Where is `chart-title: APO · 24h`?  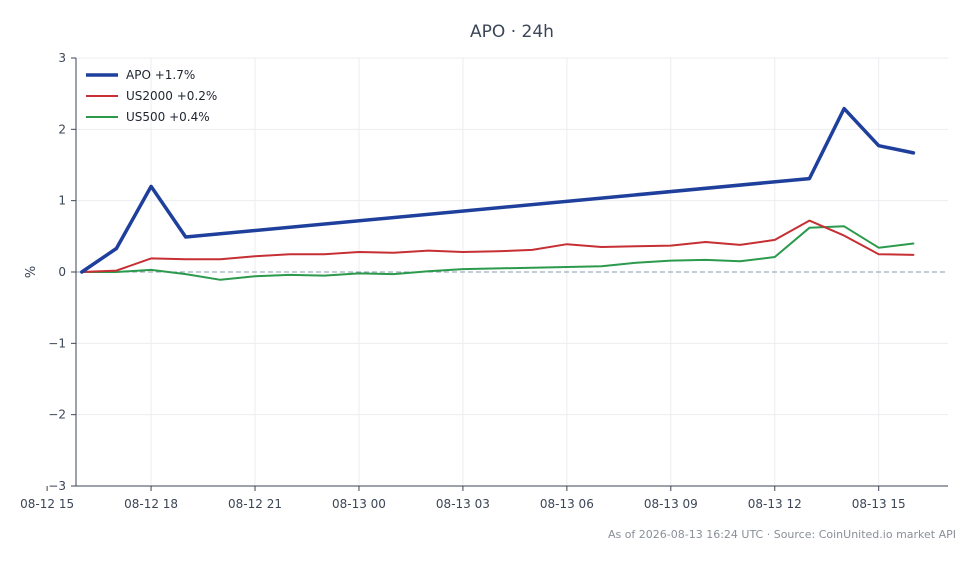
chart-title: APO · 24h is located at coordinates (512, 32).